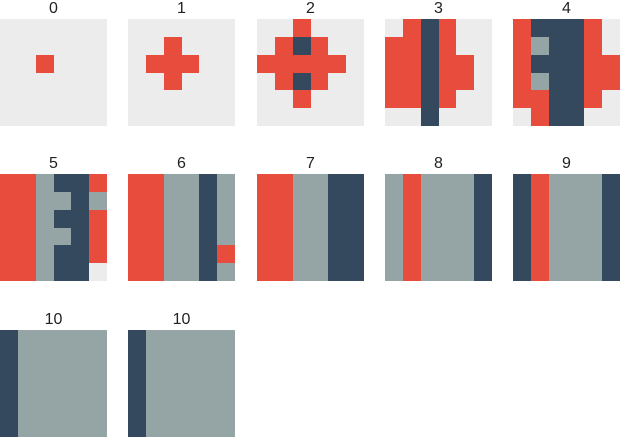 The image size is (620, 437). I want to click on panel-label: 4, so click(566, 8).